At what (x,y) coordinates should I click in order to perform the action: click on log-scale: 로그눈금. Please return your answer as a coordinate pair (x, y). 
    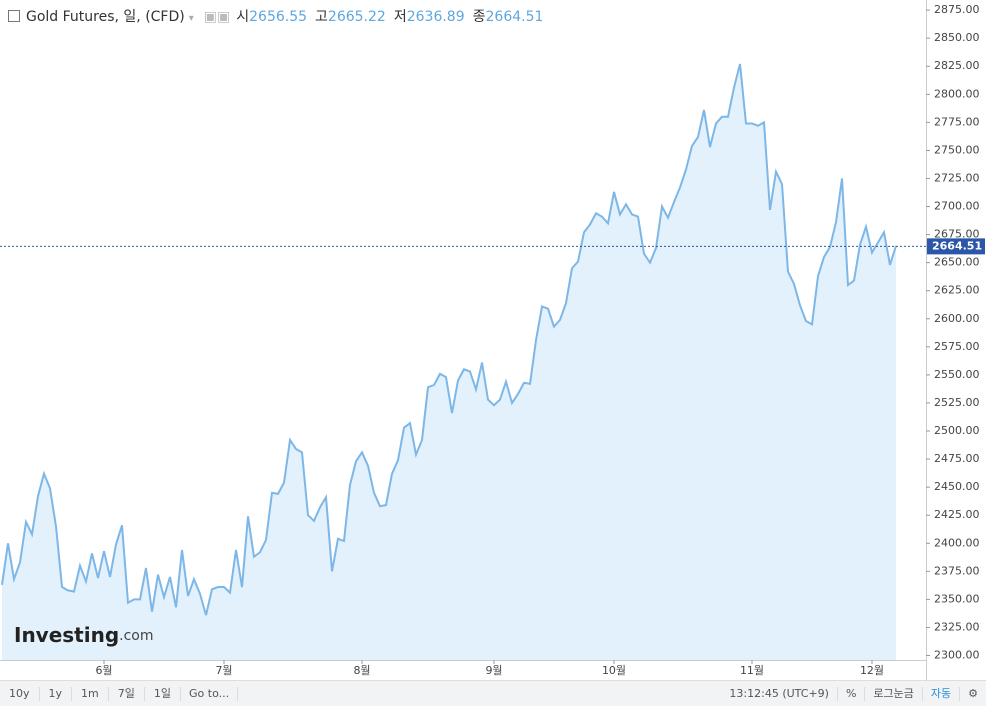
    Looking at the image, I should click on (894, 693).